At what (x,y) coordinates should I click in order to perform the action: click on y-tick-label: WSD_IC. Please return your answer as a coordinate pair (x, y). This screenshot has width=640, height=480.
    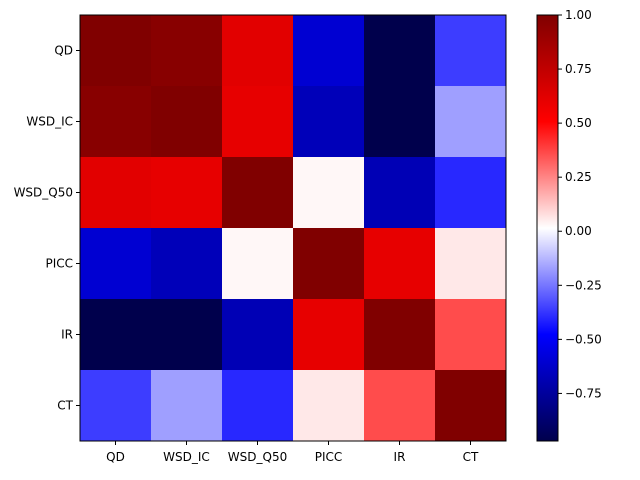
    Looking at the image, I should click on (49, 122).